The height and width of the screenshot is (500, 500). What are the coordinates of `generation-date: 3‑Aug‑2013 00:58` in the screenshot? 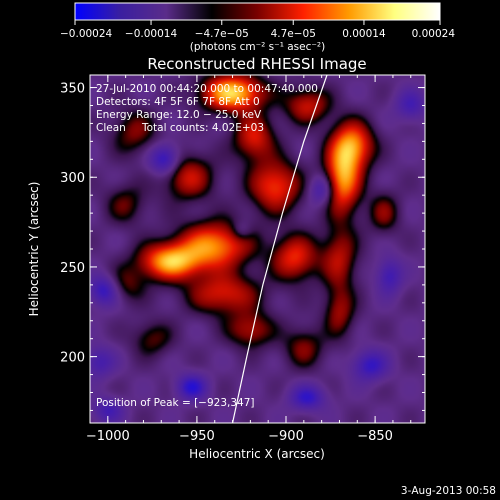 It's located at (448, 491).